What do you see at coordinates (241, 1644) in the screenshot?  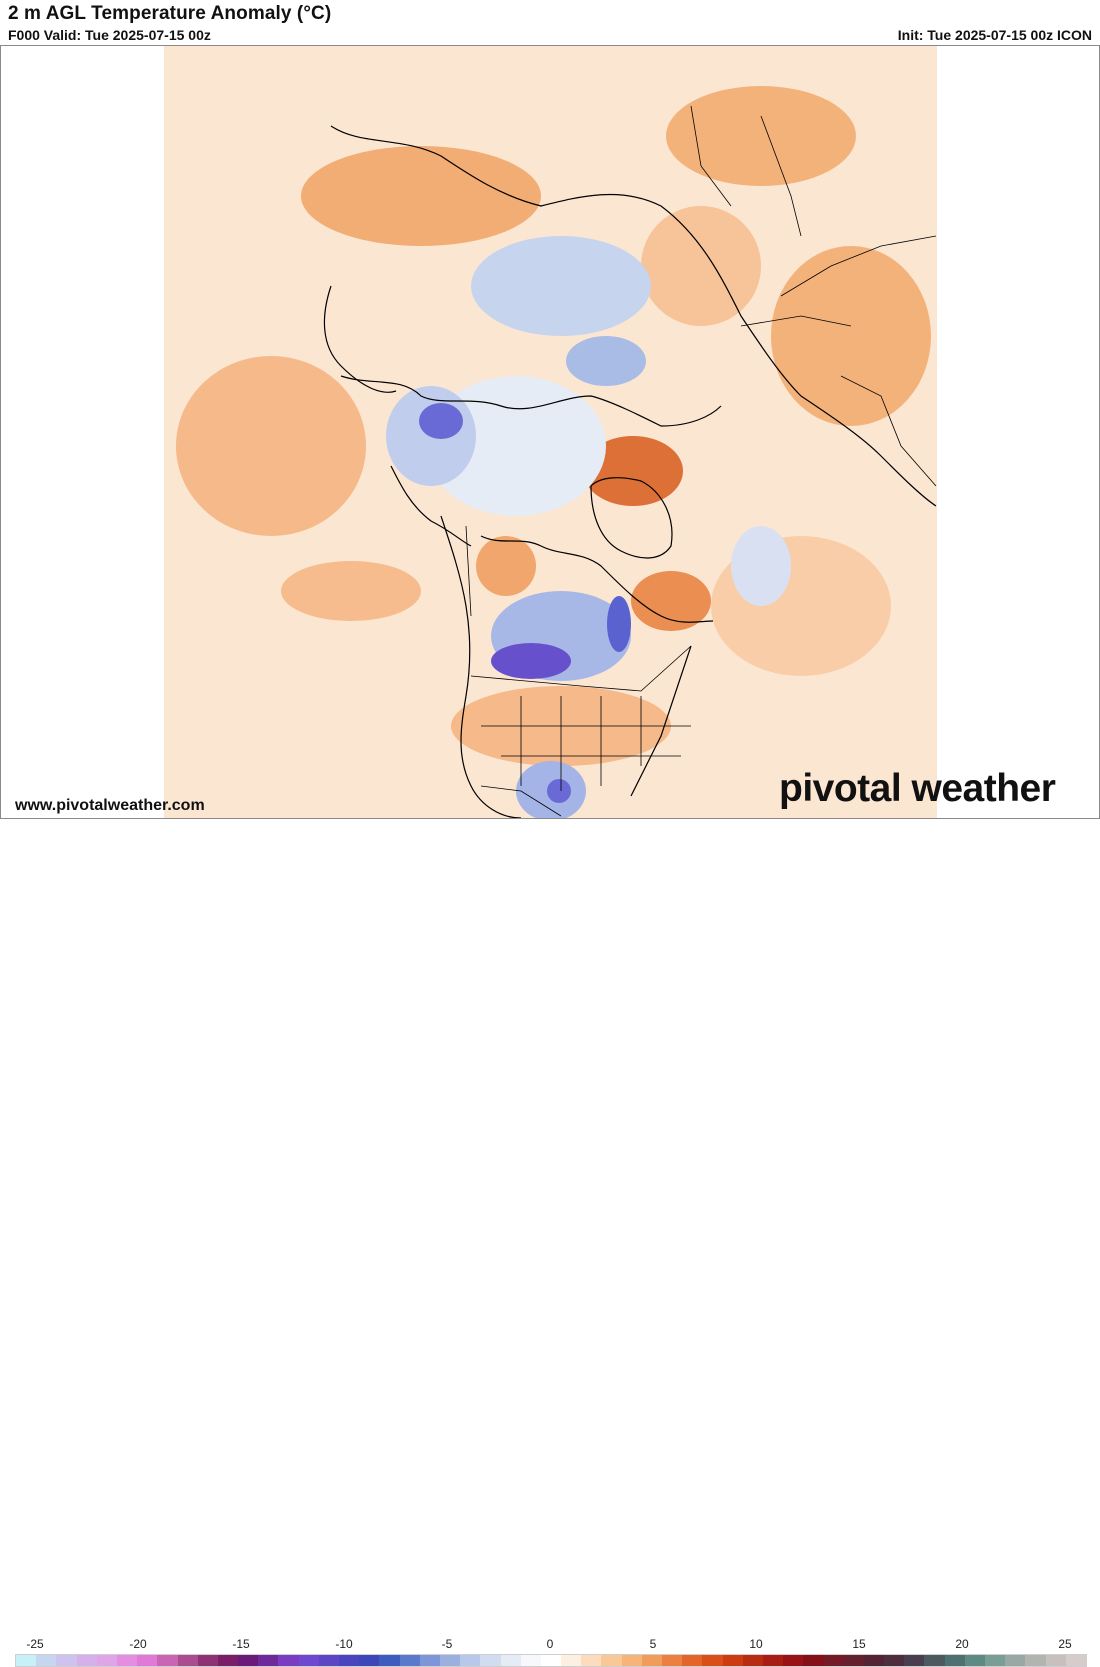 I see `colorbar-tick-label: -15` at bounding box center [241, 1644].